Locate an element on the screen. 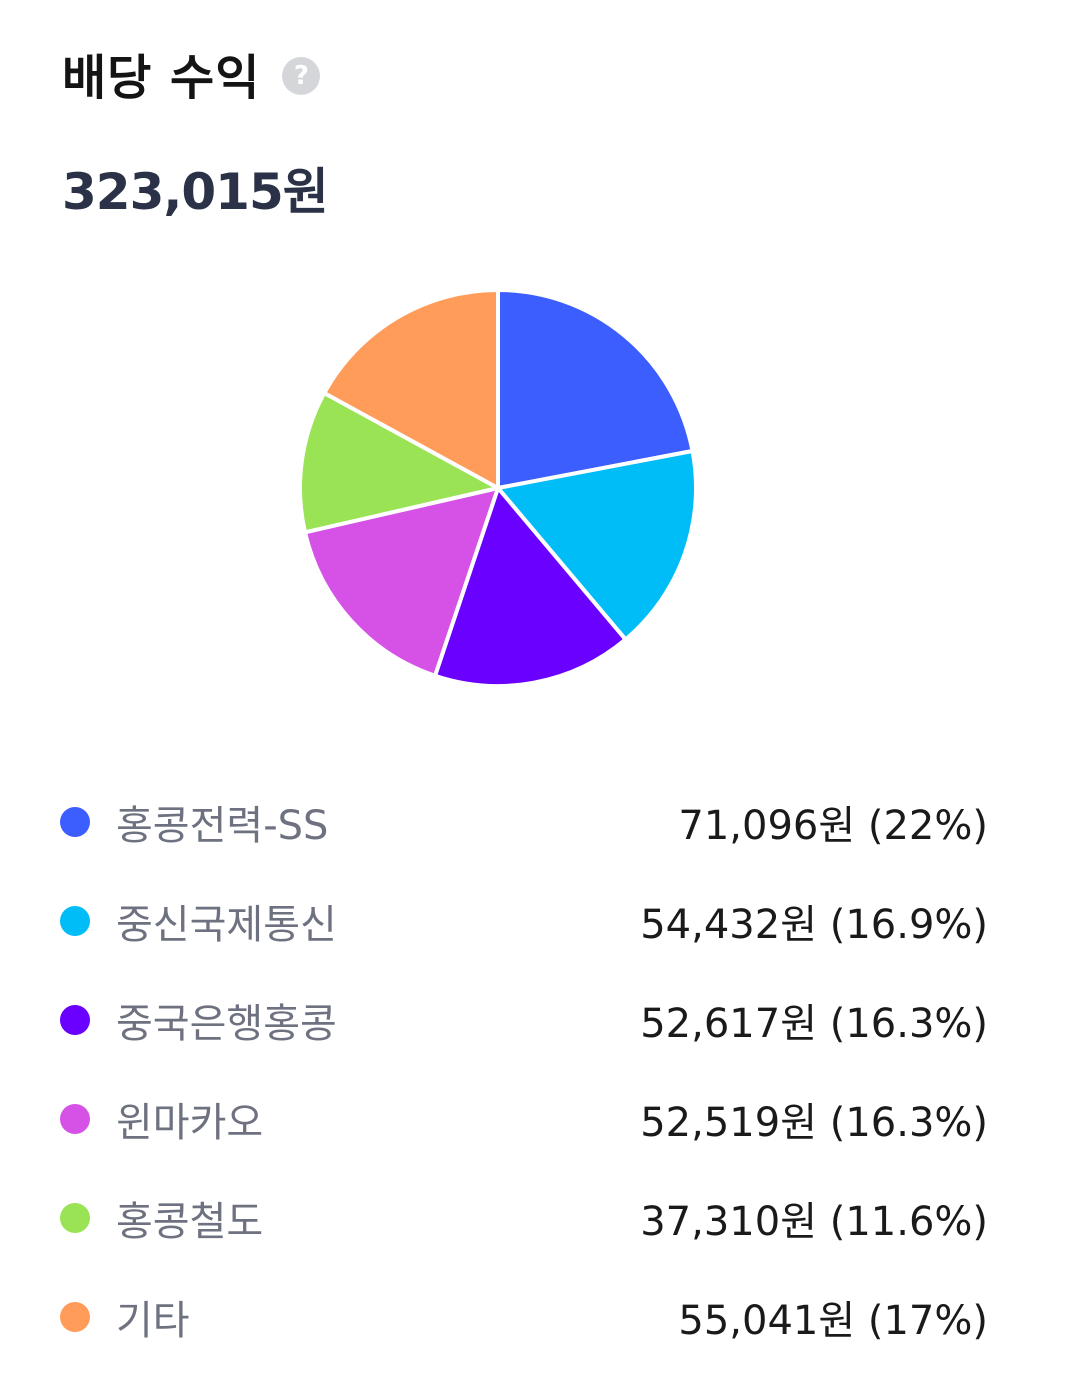 Image resolution: width=1079 pixels, height=1379 pixels. legend-label: 윈마카오 is located at coordinates (190, 1122).